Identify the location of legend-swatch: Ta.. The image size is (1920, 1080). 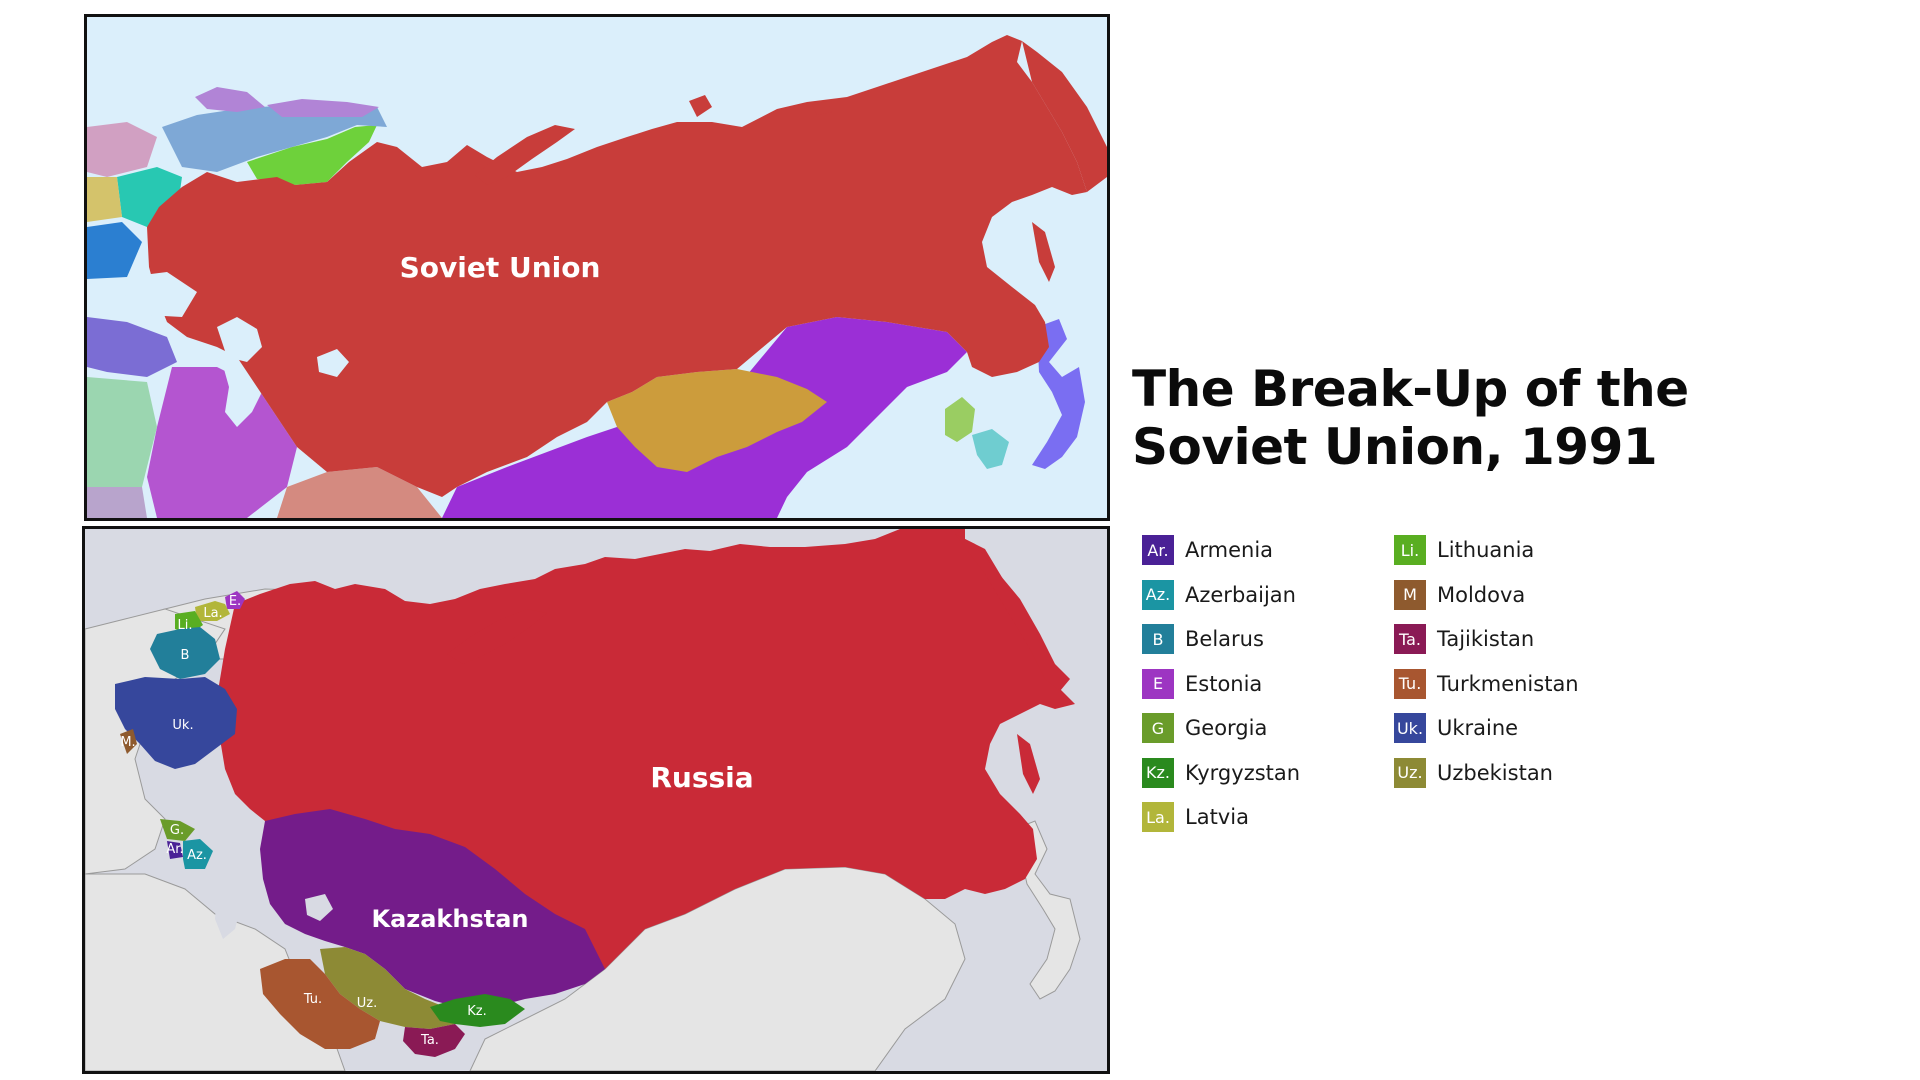
(1410, 639).